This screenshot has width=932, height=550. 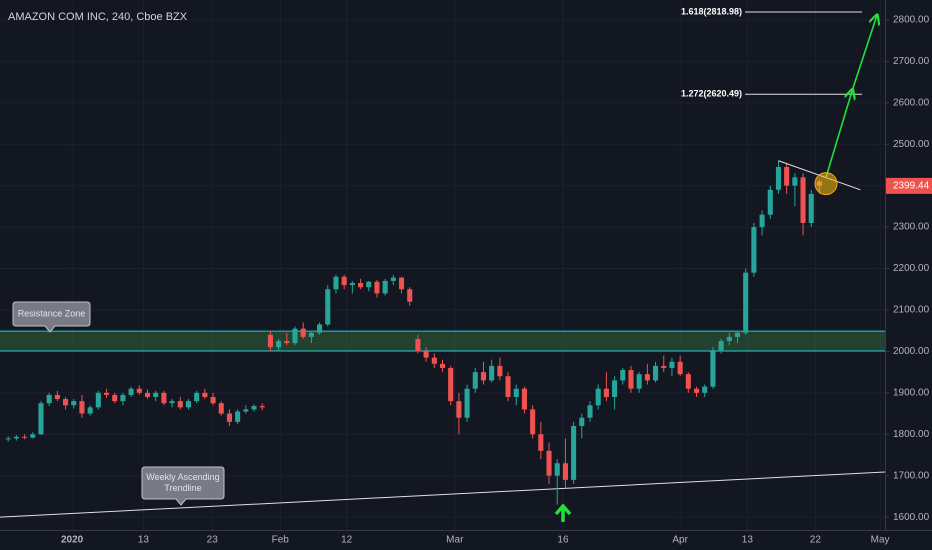 I want to click on x-tick-label: 23, so click(x=213, y=540).